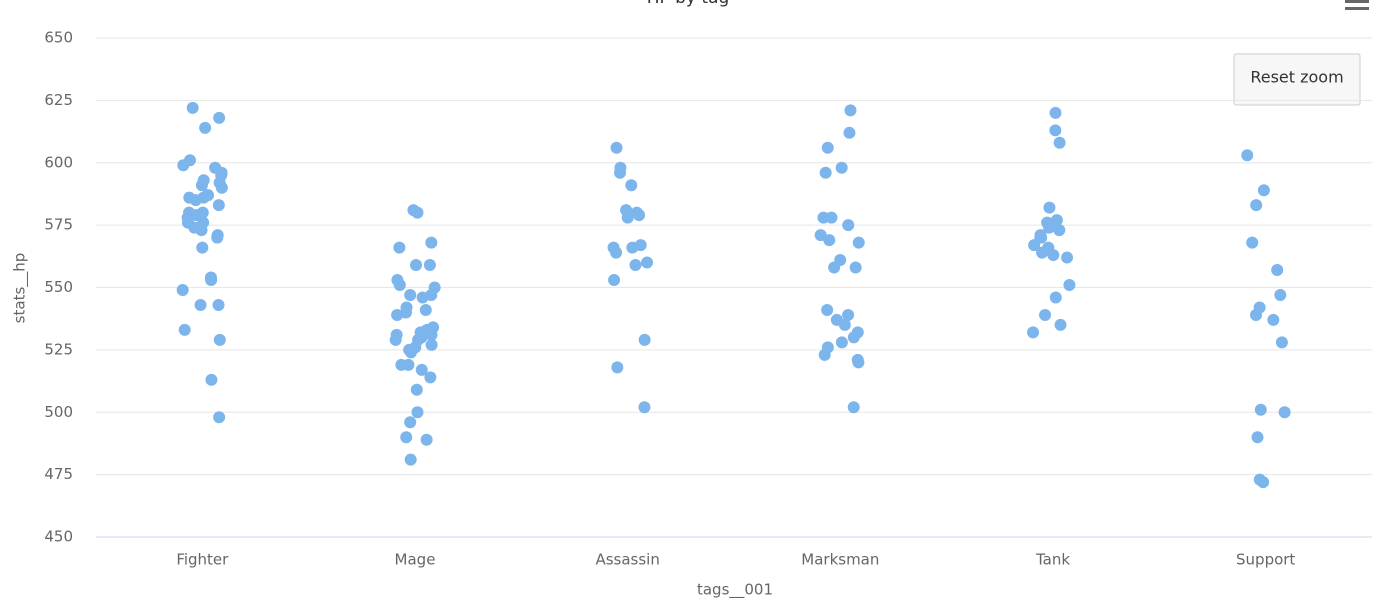 The height and width of the screenshot is (604, 1392). Describe the element at coordinates (202, 560) in the screenshot. I see `x-tick-label: Fighter` at that location.